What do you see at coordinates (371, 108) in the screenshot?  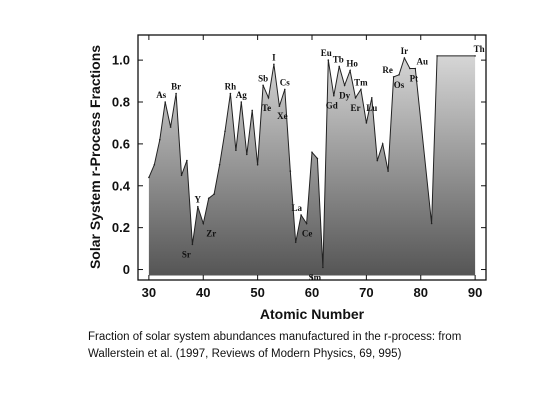 I see `element-label: Lu` at bounding box center [371, 108].